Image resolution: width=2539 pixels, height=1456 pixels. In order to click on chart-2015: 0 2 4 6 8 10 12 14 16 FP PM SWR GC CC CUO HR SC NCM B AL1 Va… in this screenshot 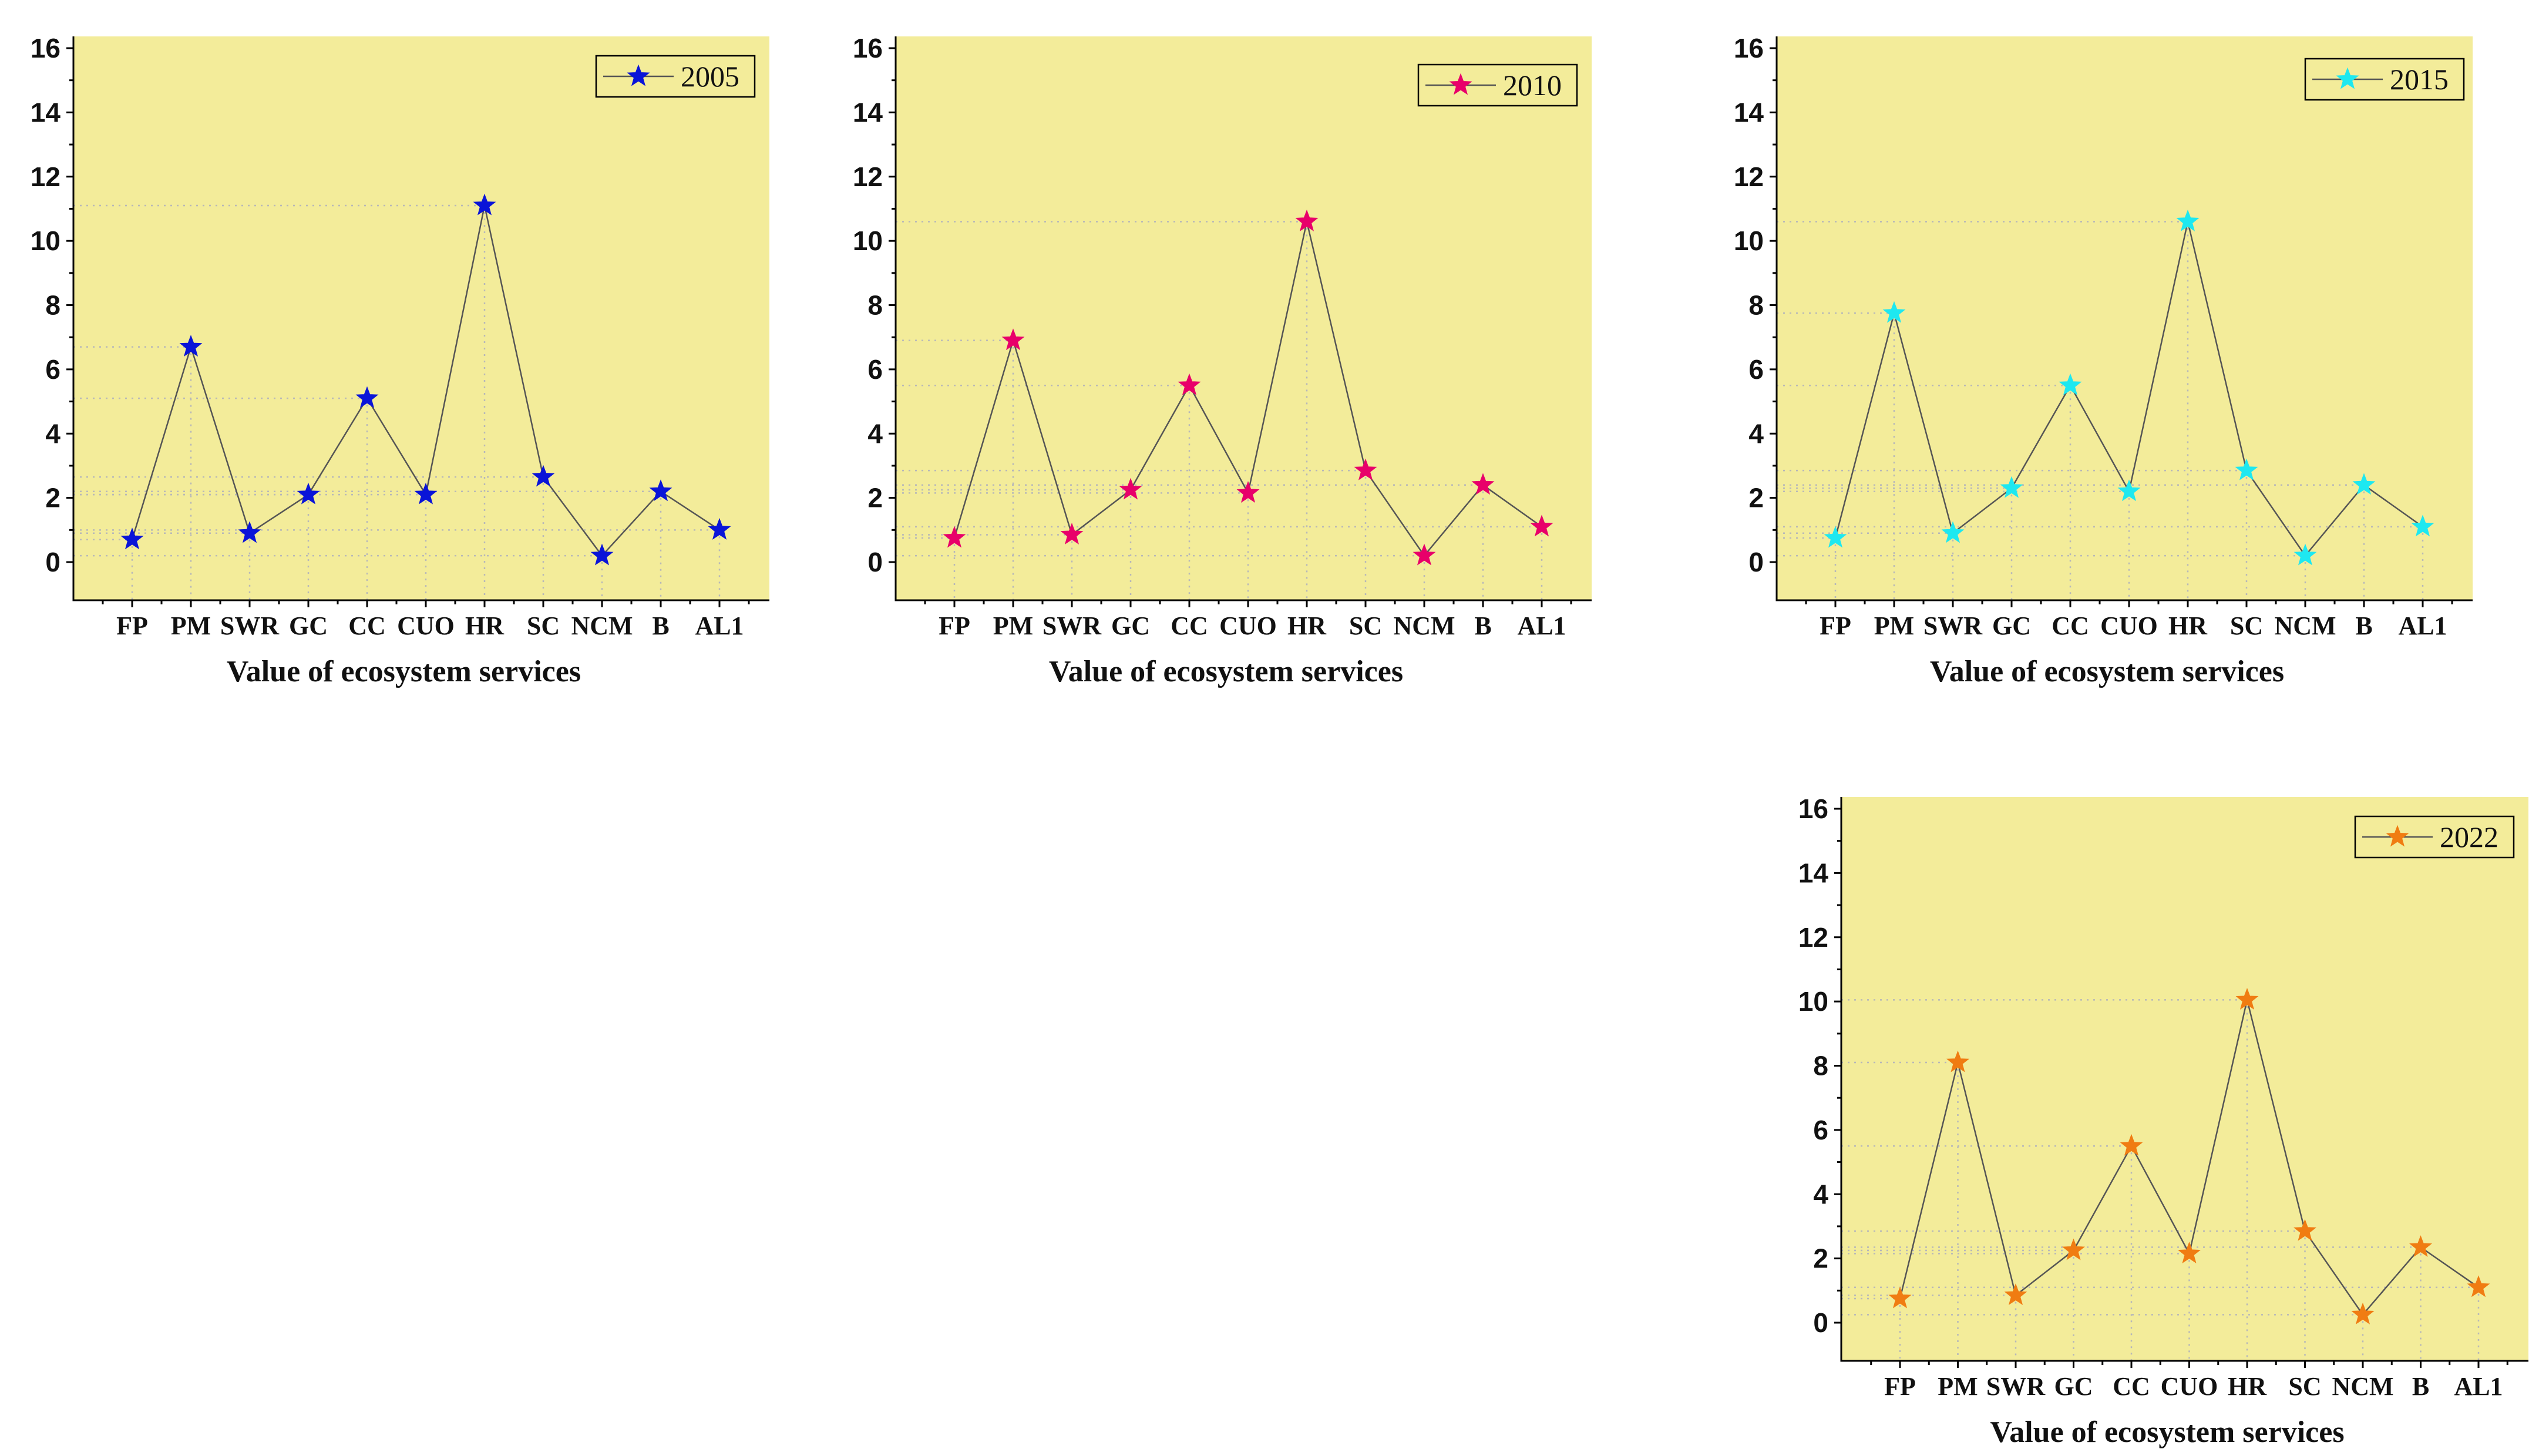, I will do `click(2103, 360)`.